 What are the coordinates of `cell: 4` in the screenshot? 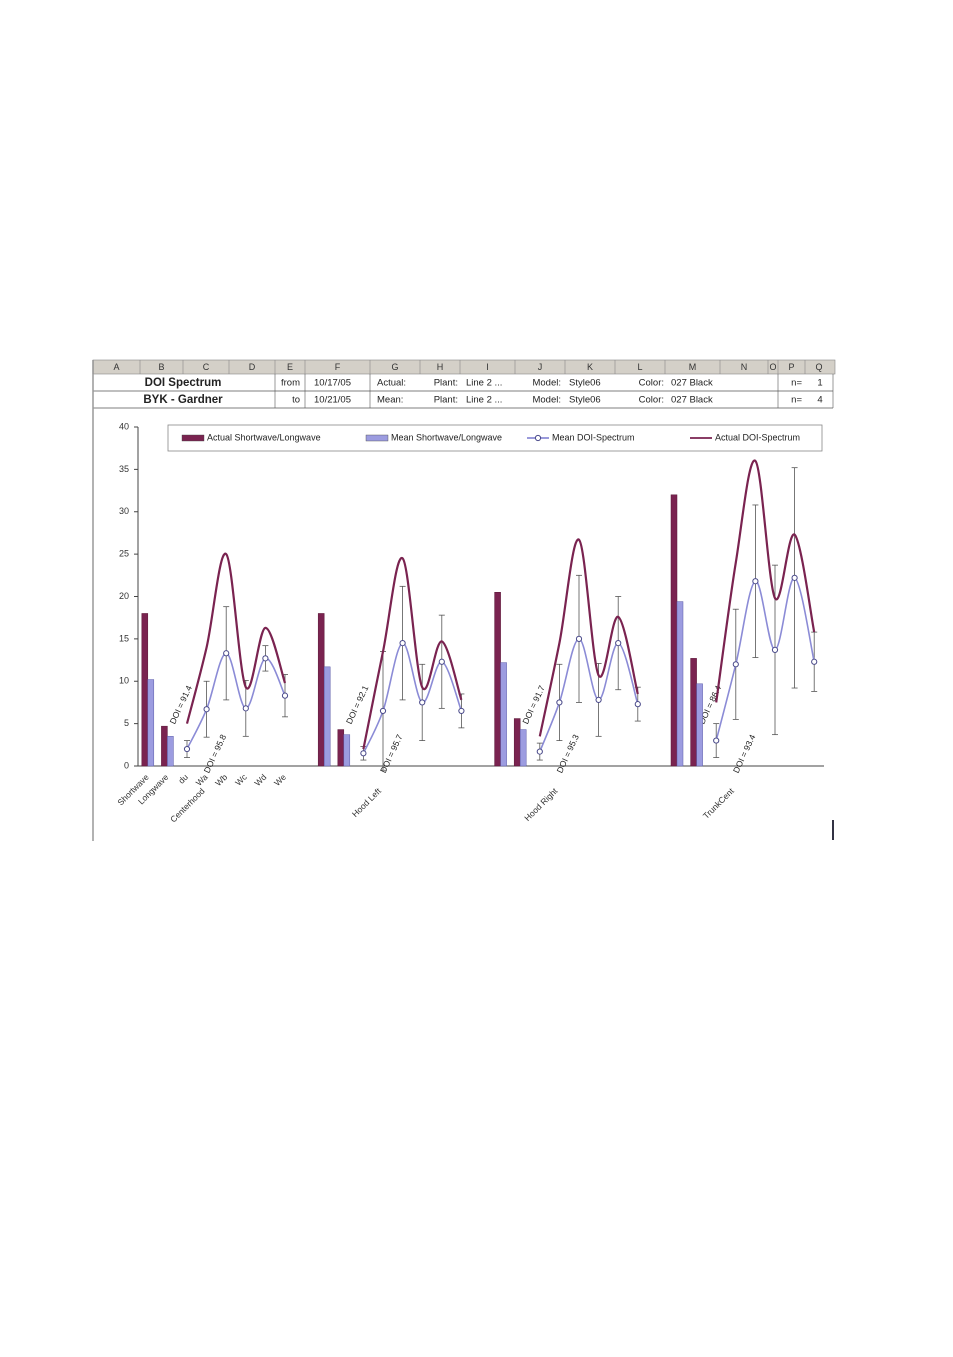 It's located at (819, 400).